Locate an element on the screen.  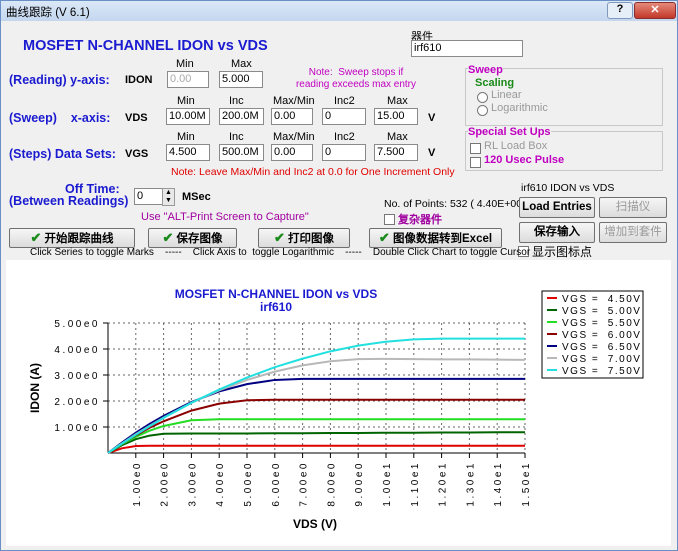
x-tick-label: 6.00e0 is located at coordinates (276, 484).